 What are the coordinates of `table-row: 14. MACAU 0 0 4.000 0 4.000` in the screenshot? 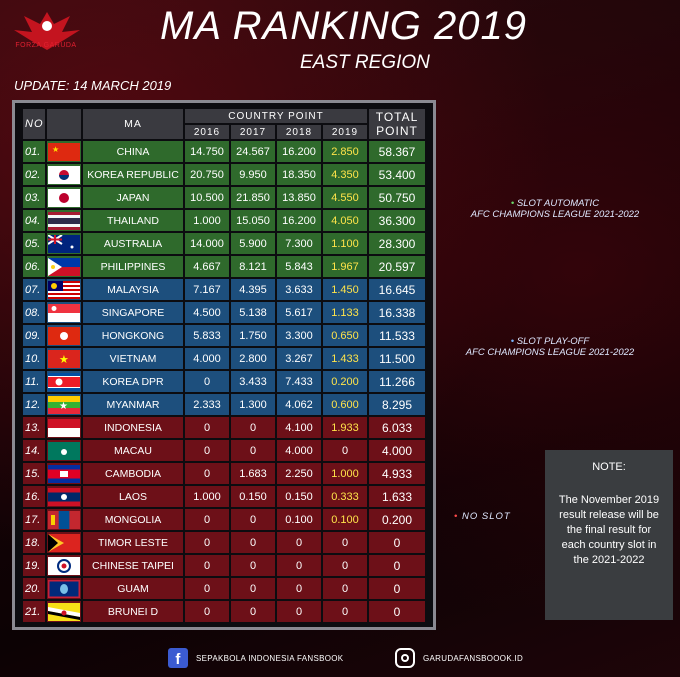 It's located at (224, 450).